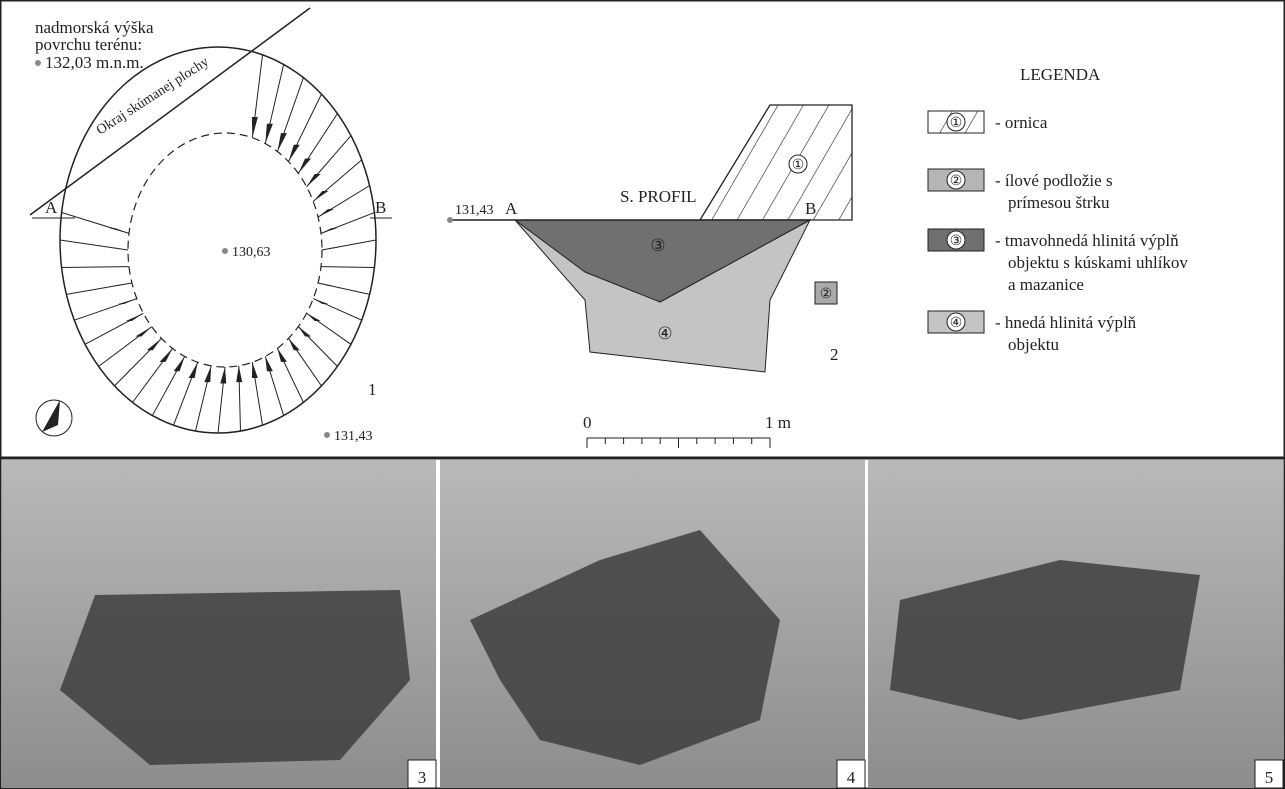 This screenshot has width=1285, height=789. I want to click on photo-number: 3, so click(422, 777).